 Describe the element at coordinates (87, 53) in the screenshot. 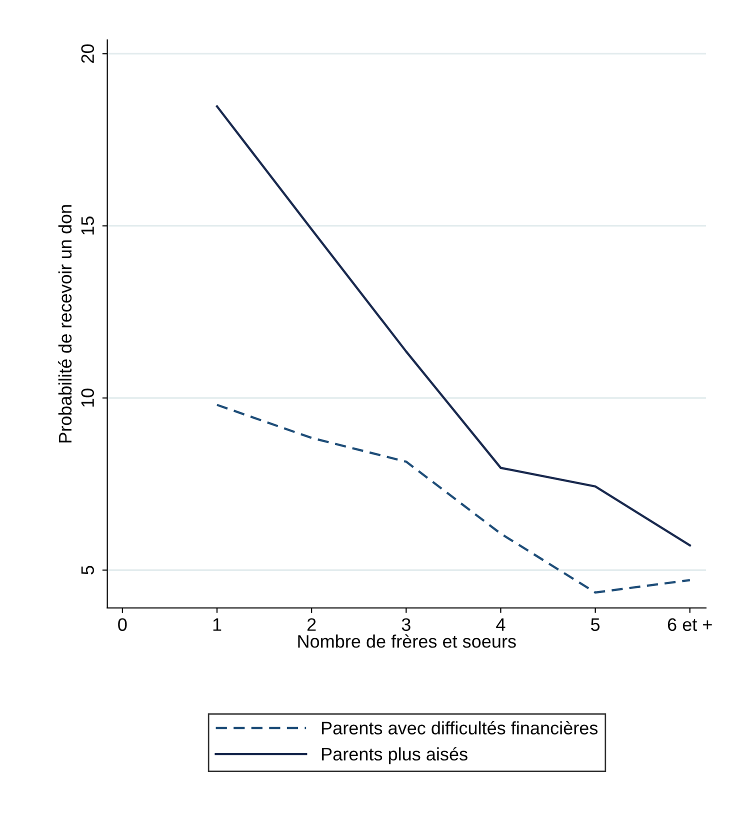

I see `y-tick-label: 20` at that location.